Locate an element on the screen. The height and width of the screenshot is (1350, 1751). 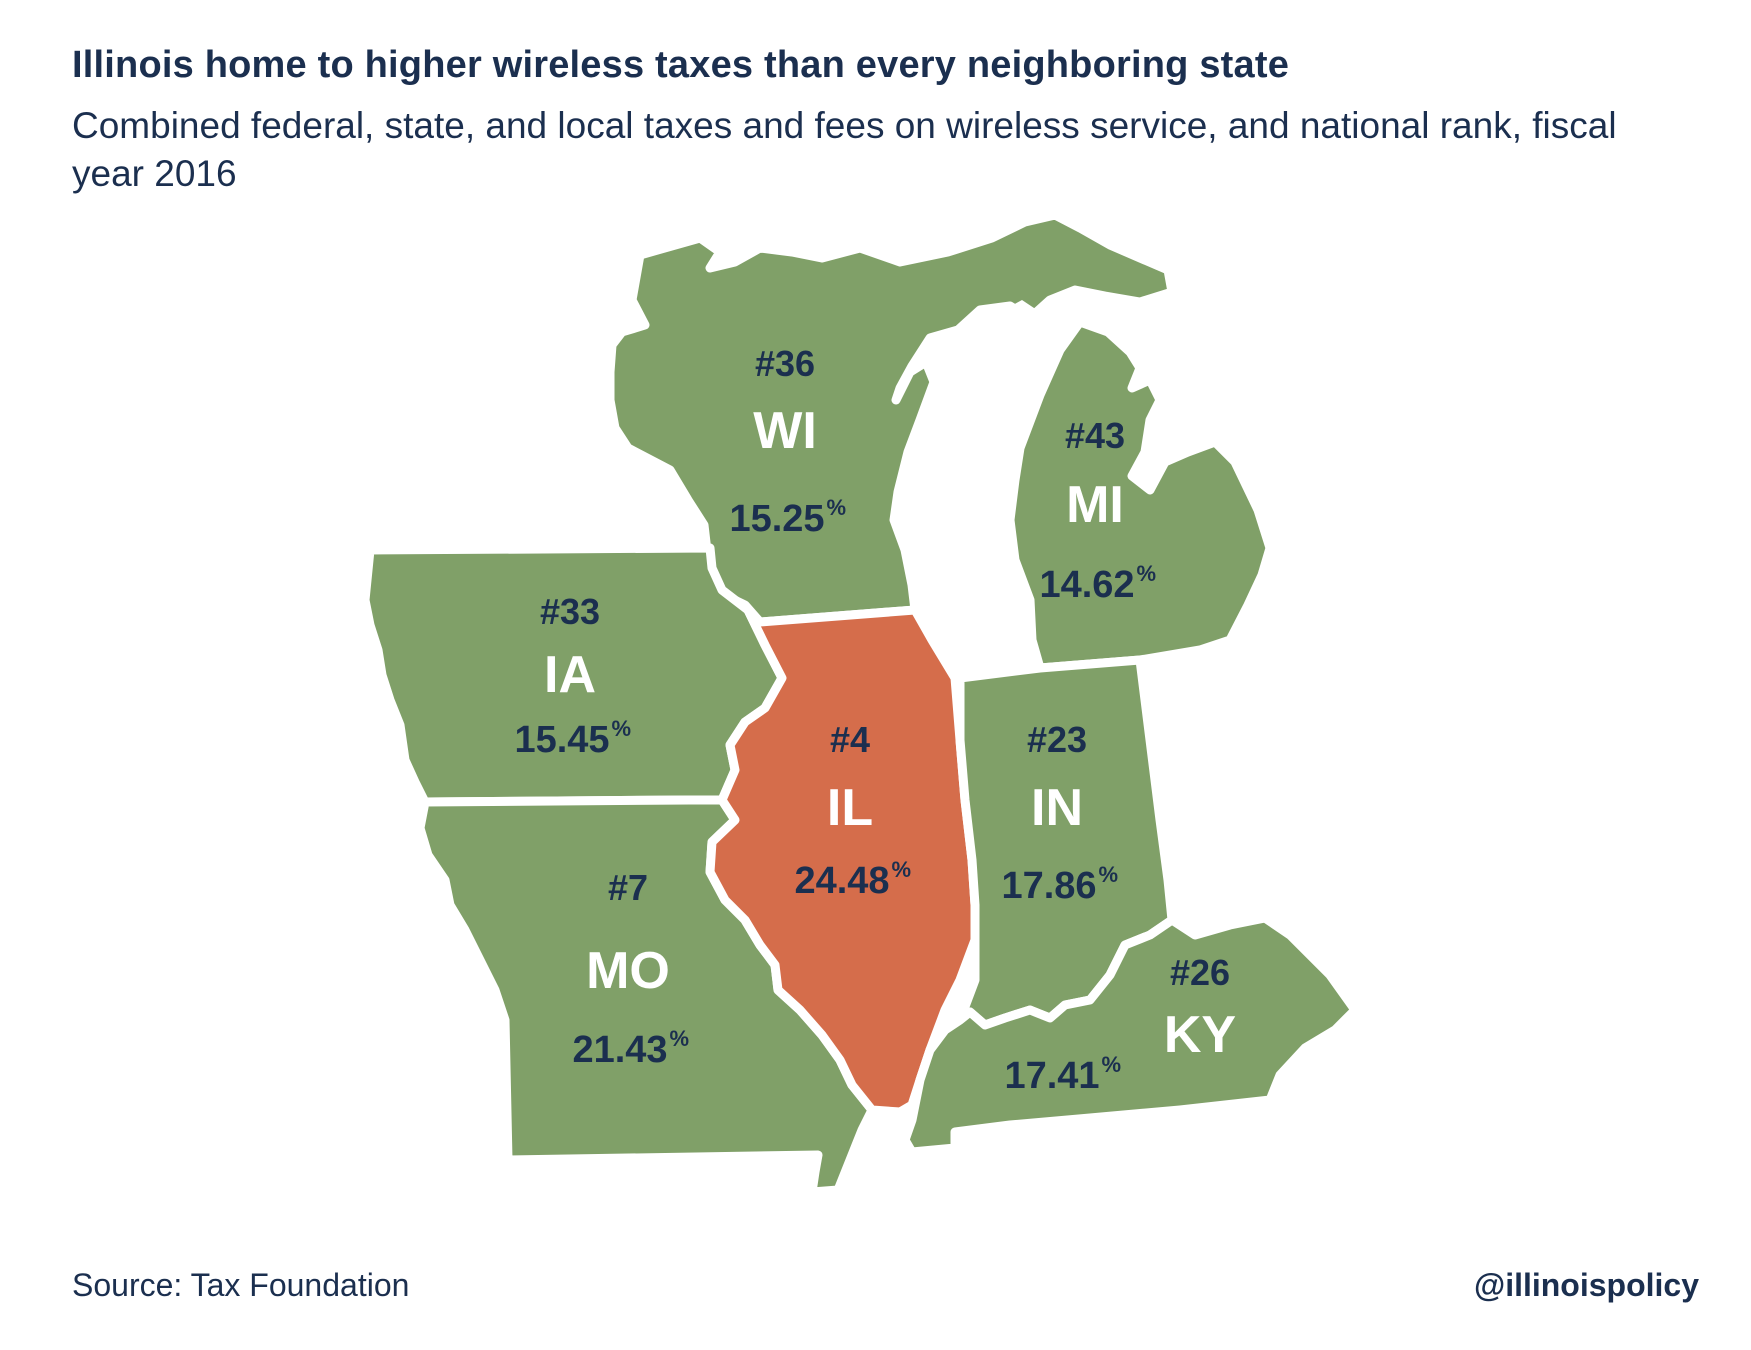
percent-sign-in: % is located at coordinates (1109, 874).